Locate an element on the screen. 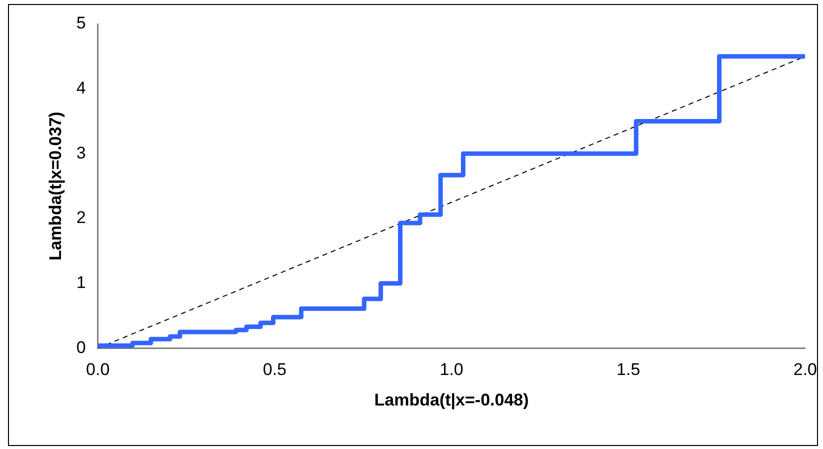 The height and width of the screenshot is (449, 823). y-tick-label: 3 is located at coordinates (81, 152).